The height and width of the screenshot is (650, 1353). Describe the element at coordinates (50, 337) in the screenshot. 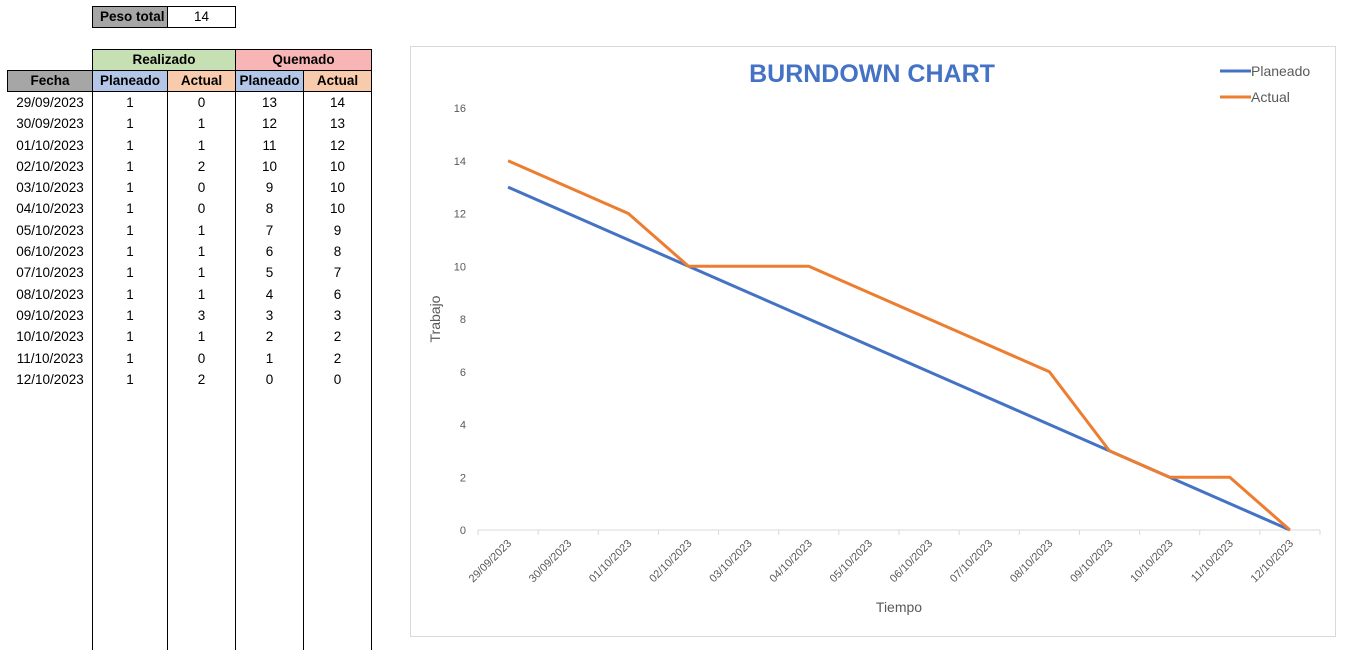

I see `fecha-cell: 10/10/2023` at that location.